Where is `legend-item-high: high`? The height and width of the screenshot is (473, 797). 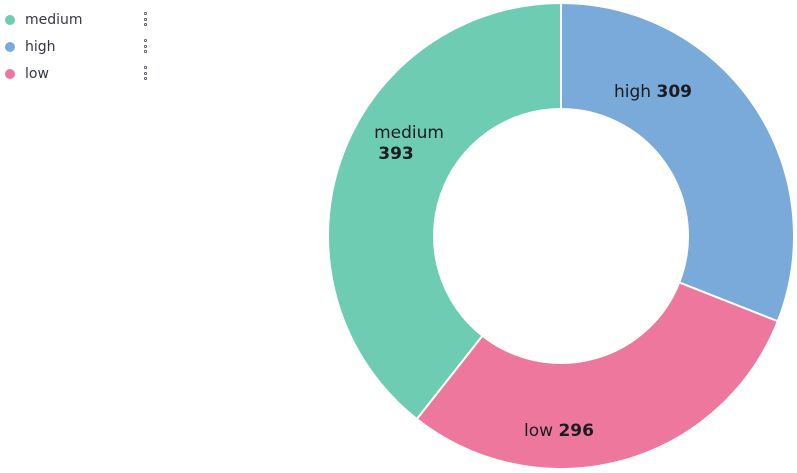
legend-item-high: high is located at coordinates (80, 46).